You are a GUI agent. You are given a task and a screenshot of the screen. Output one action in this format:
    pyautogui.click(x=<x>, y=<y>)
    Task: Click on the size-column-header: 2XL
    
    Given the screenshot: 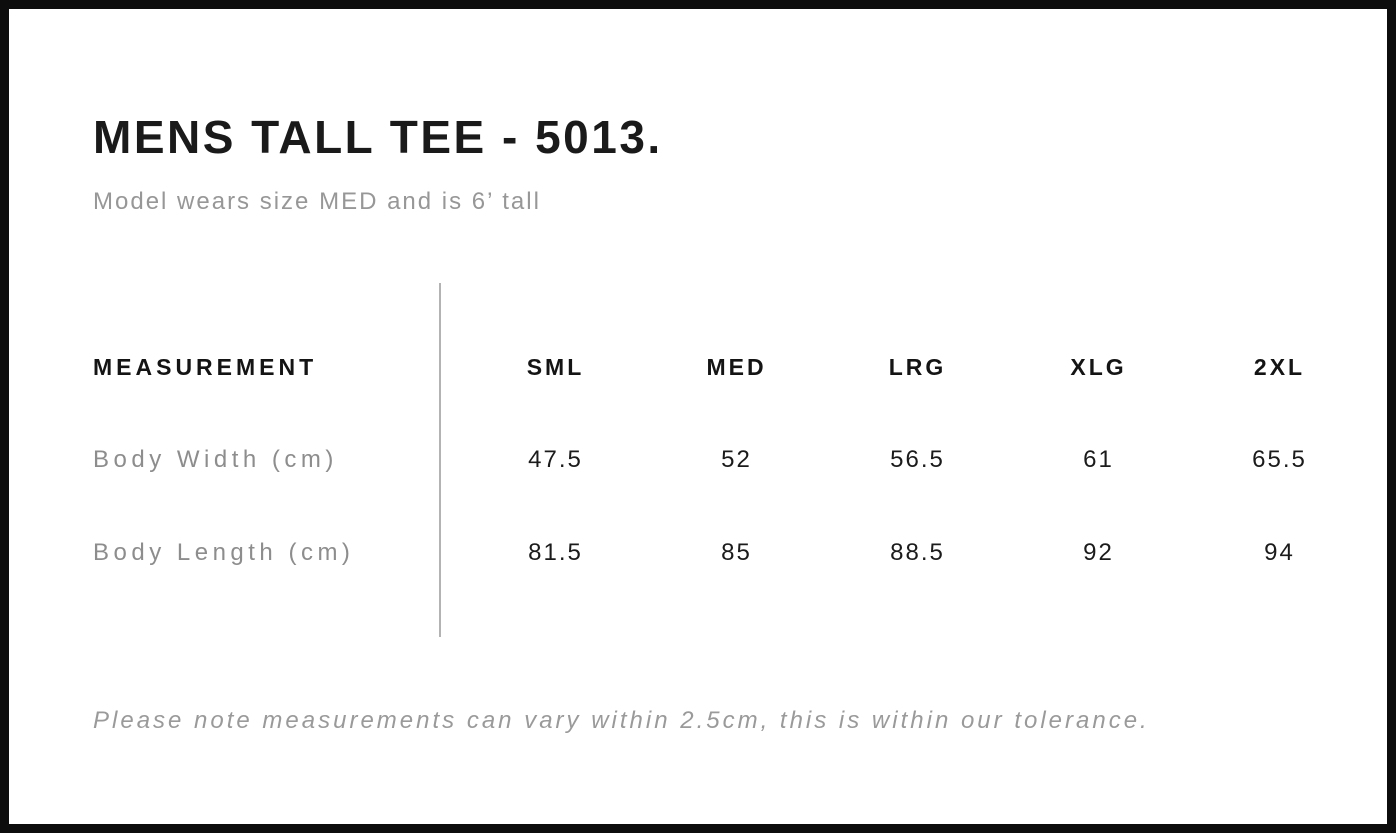 What is the action you would take?
    pyautogui.click(x=1279, y=366)
    